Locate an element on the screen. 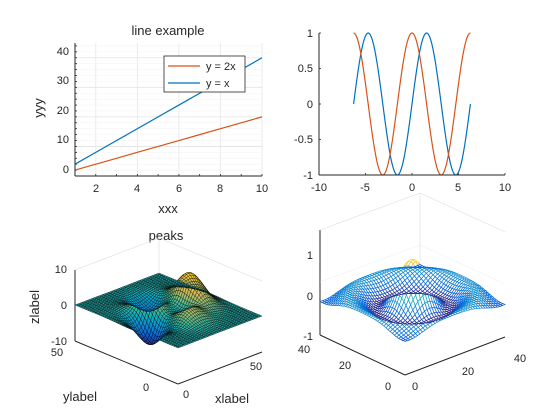 The width and height of the screenshot is (560, 420). x-tick-label: 2 is located at coordinates (96, 189).